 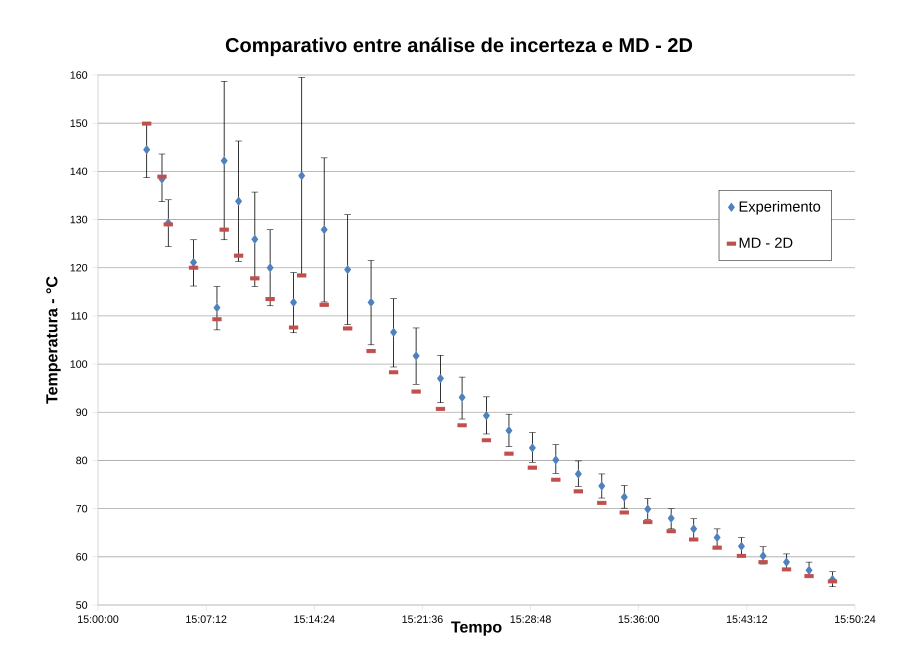 What do you see at coordinates (82, 508) in the screenshot?
I see `y-tick-label: 70` at bounding box center [82, 508].